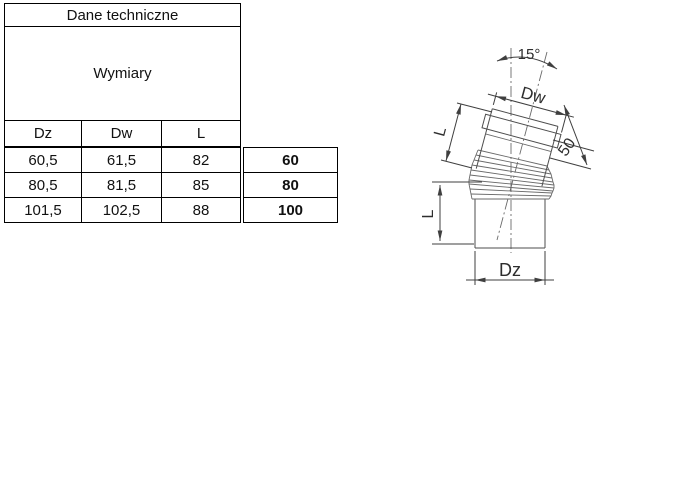 The image size is (700, 500). I want to click on dz-label: Dz, so click(510, 270).